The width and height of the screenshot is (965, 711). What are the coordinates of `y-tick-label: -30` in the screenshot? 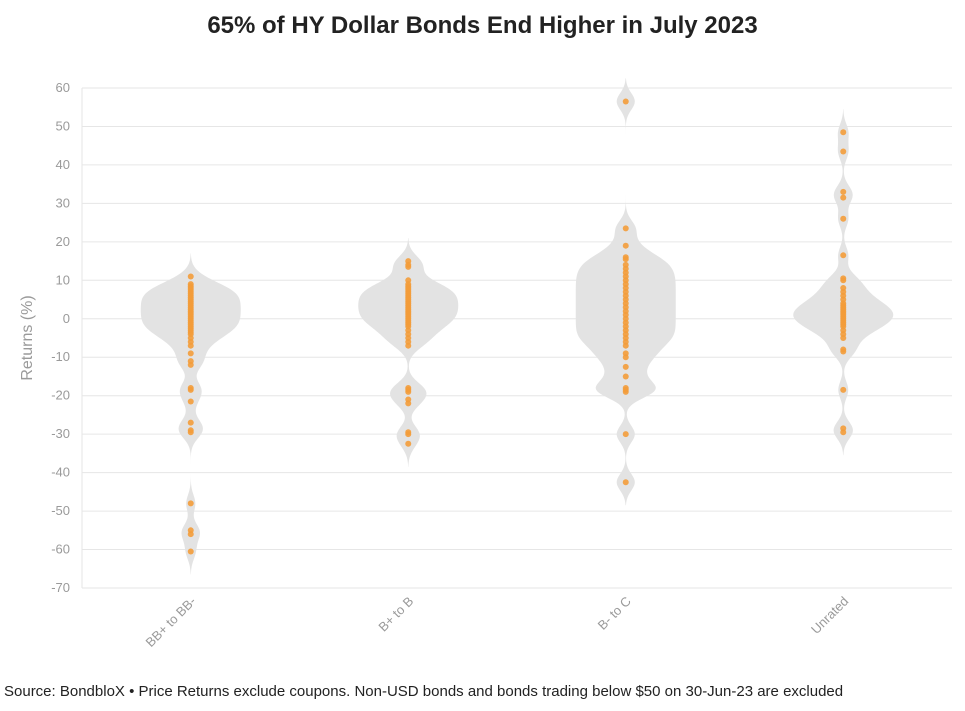 It's located at (60, 433).